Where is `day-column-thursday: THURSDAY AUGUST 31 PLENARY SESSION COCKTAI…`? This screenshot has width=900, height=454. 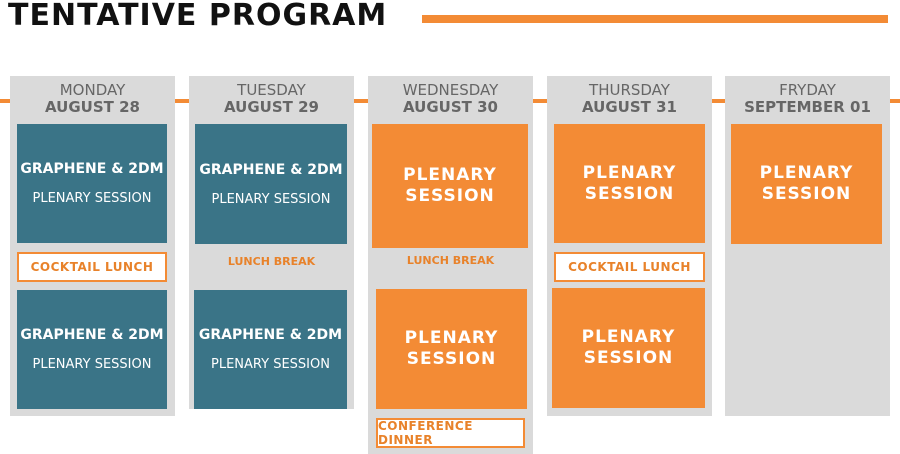 day-column-thursday: THURSDAY AUGUST 31 PLENARY SESSION COCKTAI… is located at coordinates (629, 246).